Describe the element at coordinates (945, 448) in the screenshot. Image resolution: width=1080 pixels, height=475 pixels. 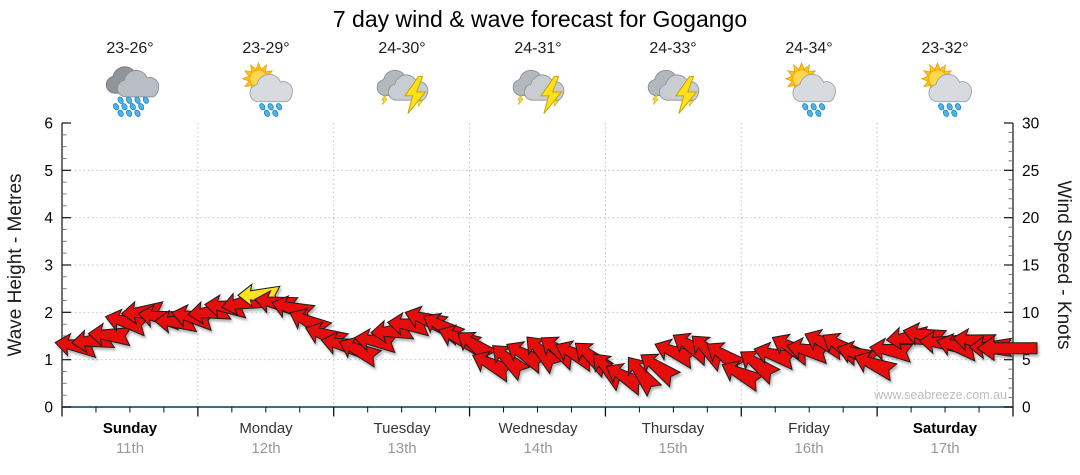
I see `day-date: 17th` at that location.